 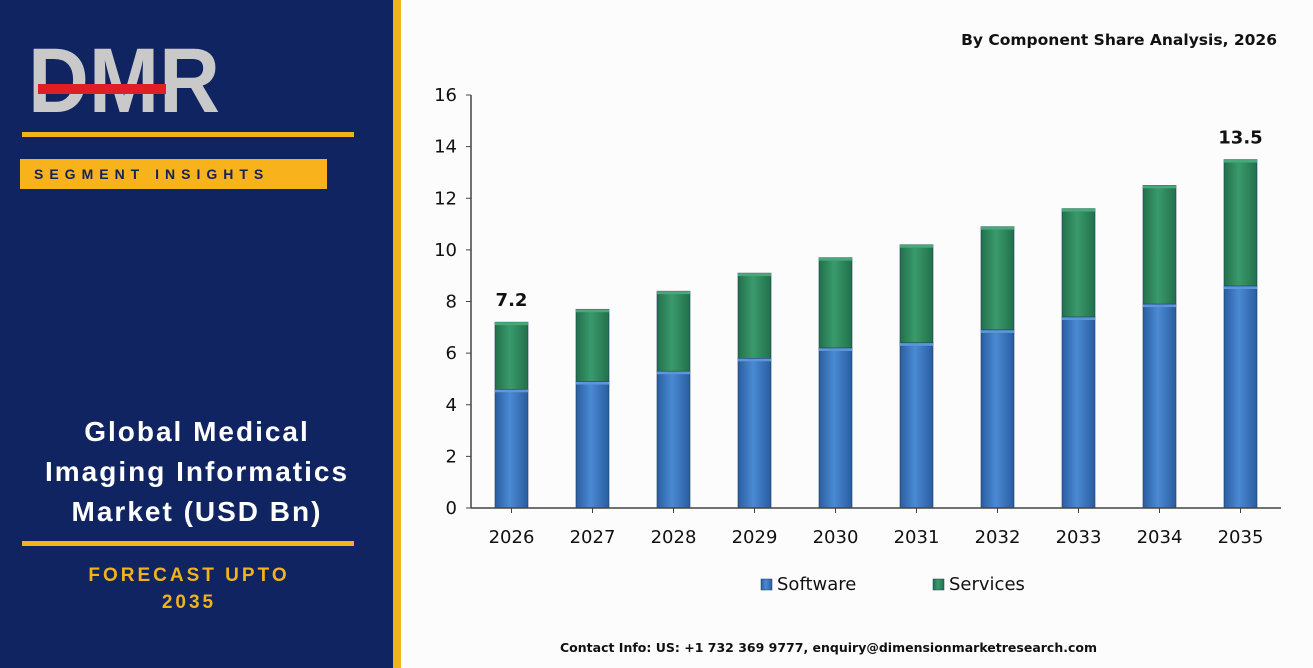 What do you see at coordinates (451, 302) in the screenshot?
I see `y-tick-label: 8` at bounding box center [451, 302].